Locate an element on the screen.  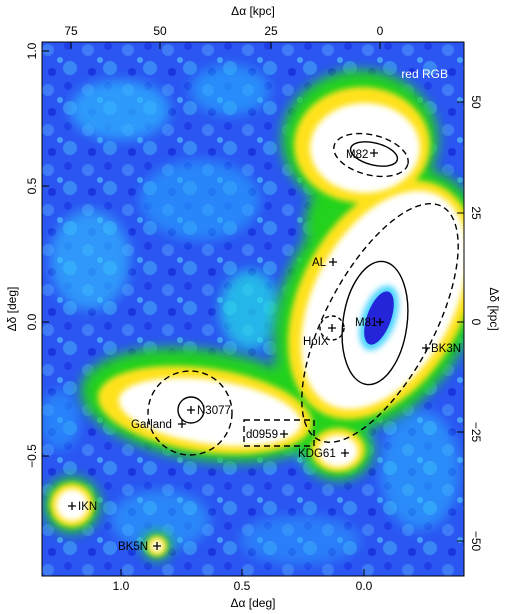
n3077-inner-contour is located at coordinates (191, 410).